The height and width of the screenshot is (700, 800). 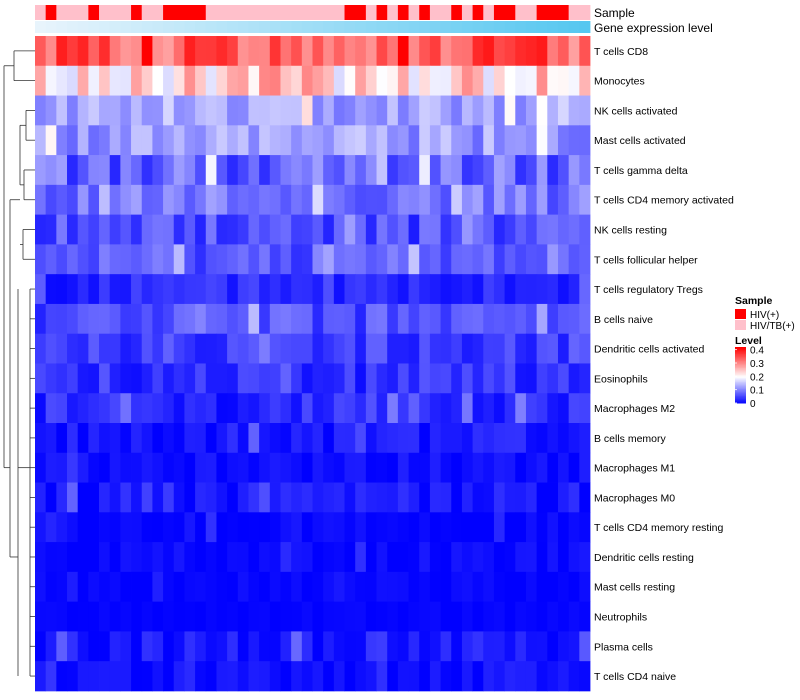 What do you see at coordinates (641, 171) in the screenshot?
I see `row-label: T cells gamma delta` at bounding box center [641, 171].